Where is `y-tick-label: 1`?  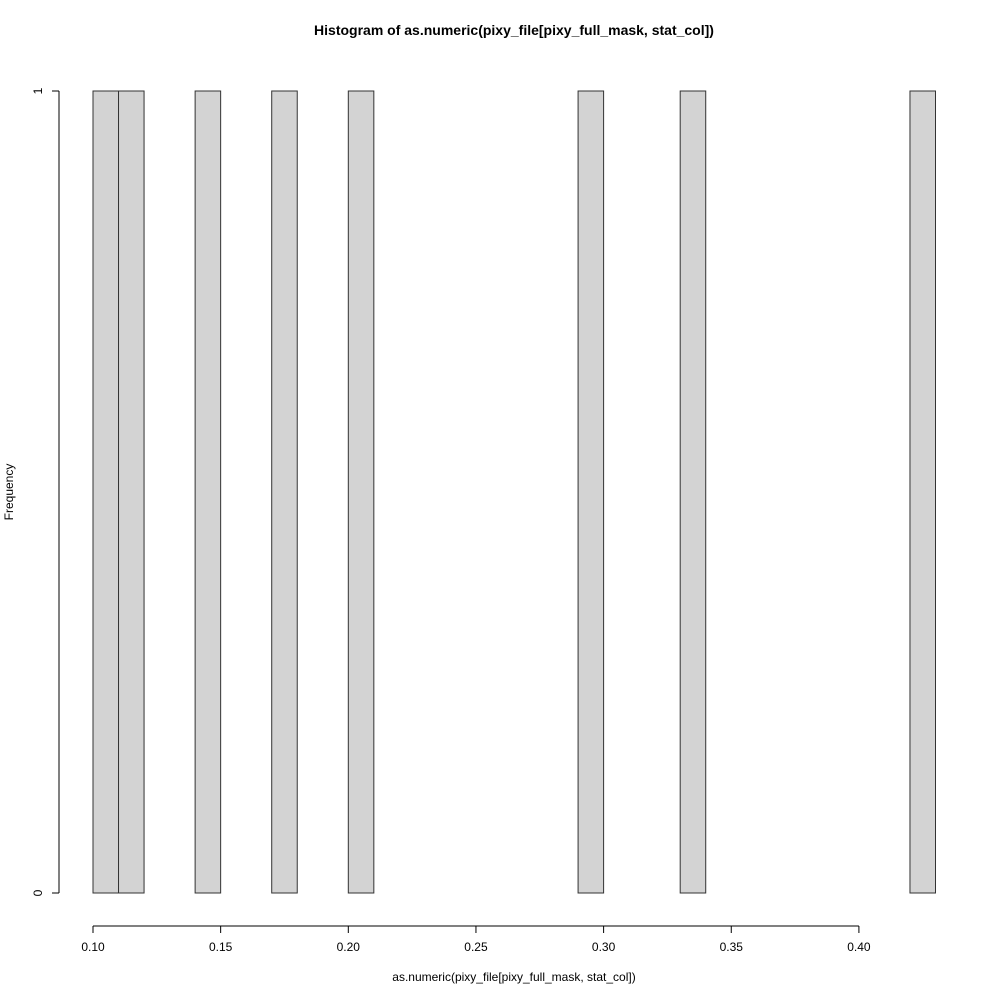
y-tick-label: 1 is located at coordinates (38, 90).